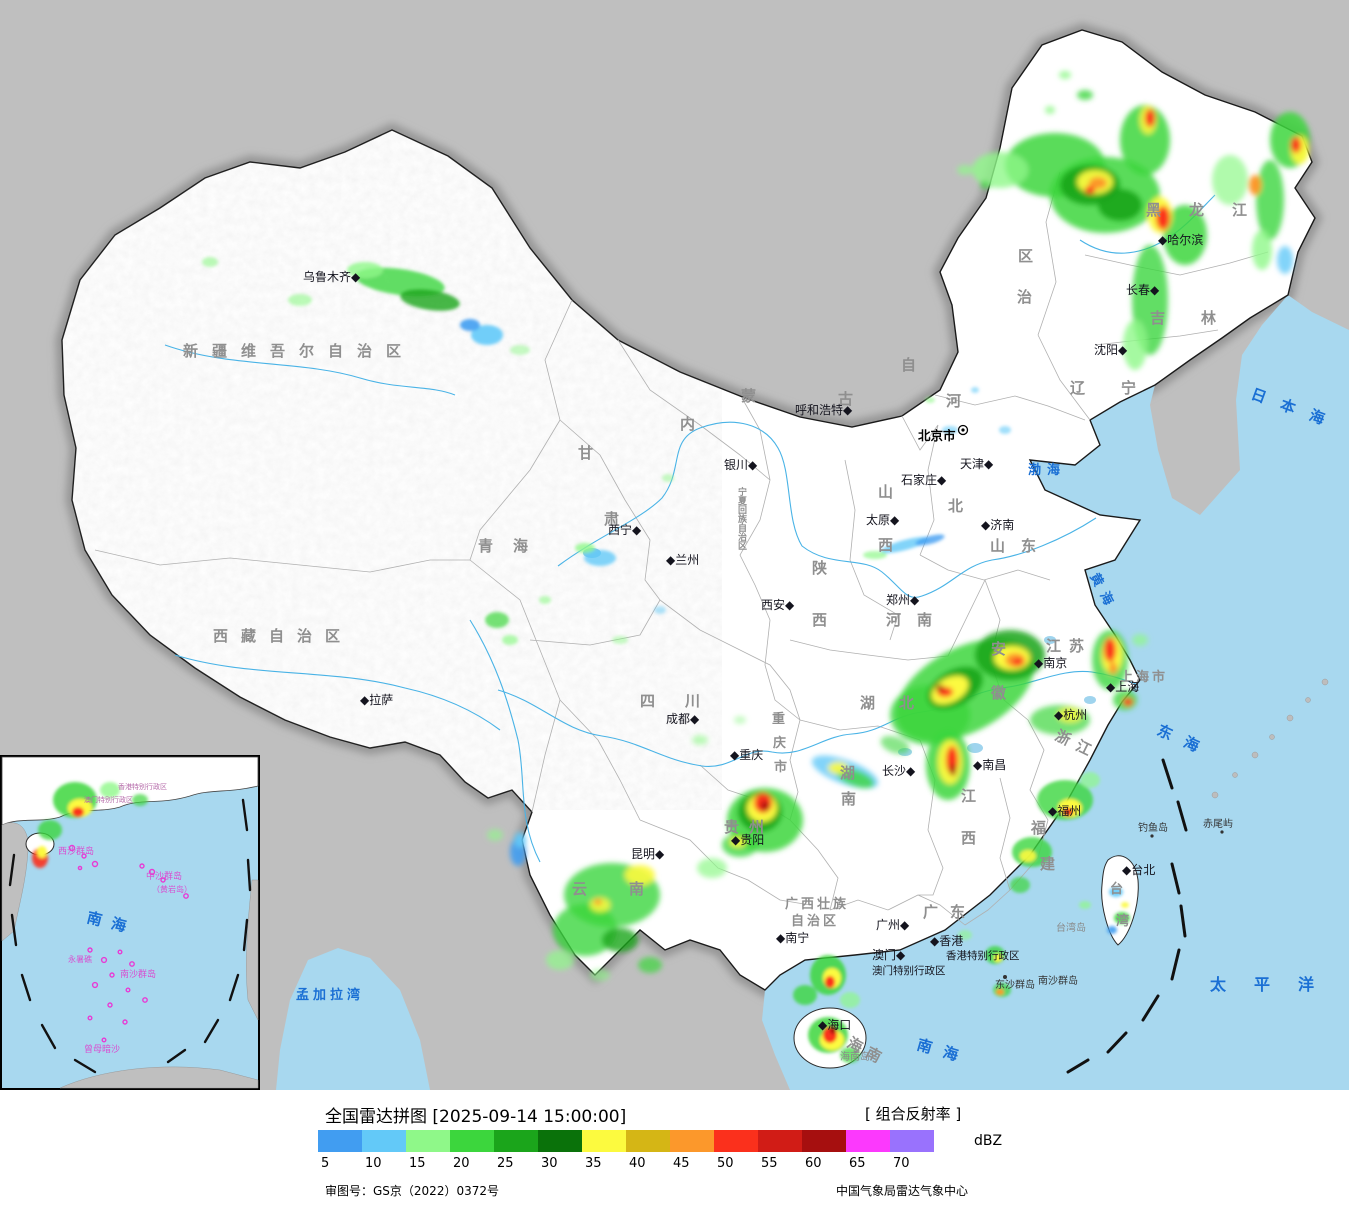 The height and width of the screenshot is (1208, 1349). What do you see at coordinates (683, 719) in the screenshot?
I see `city-label-chengdu: 成都◆` at bounding box center [683, 719].